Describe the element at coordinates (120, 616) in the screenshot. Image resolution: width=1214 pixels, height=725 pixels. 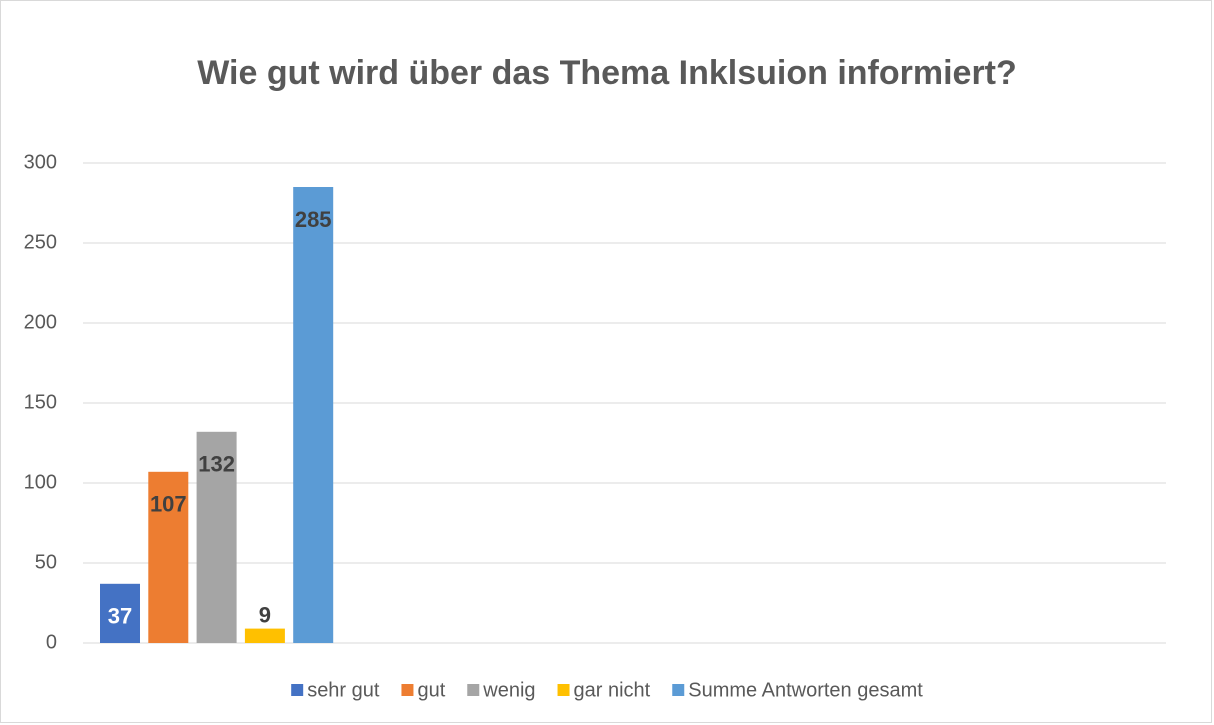
I see `data-label: 37` at that location.